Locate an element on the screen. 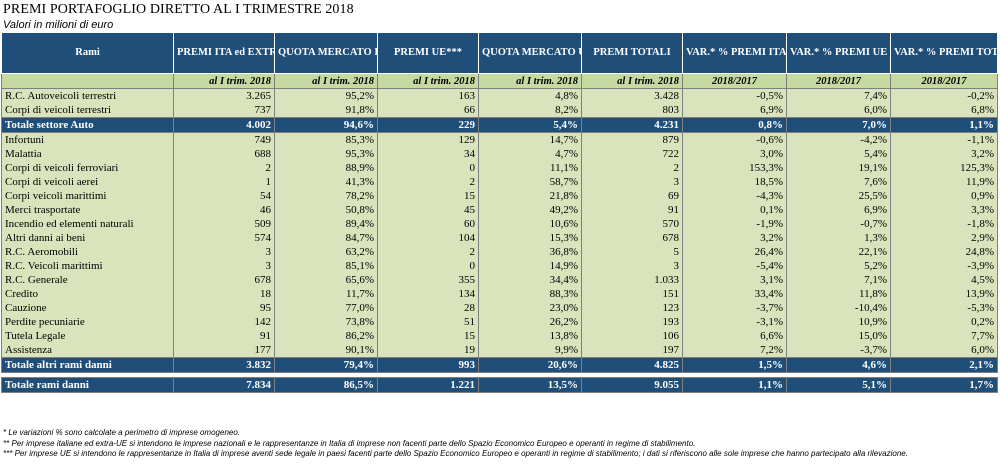  table-cell: 803 is located at coordinates (632, 110).